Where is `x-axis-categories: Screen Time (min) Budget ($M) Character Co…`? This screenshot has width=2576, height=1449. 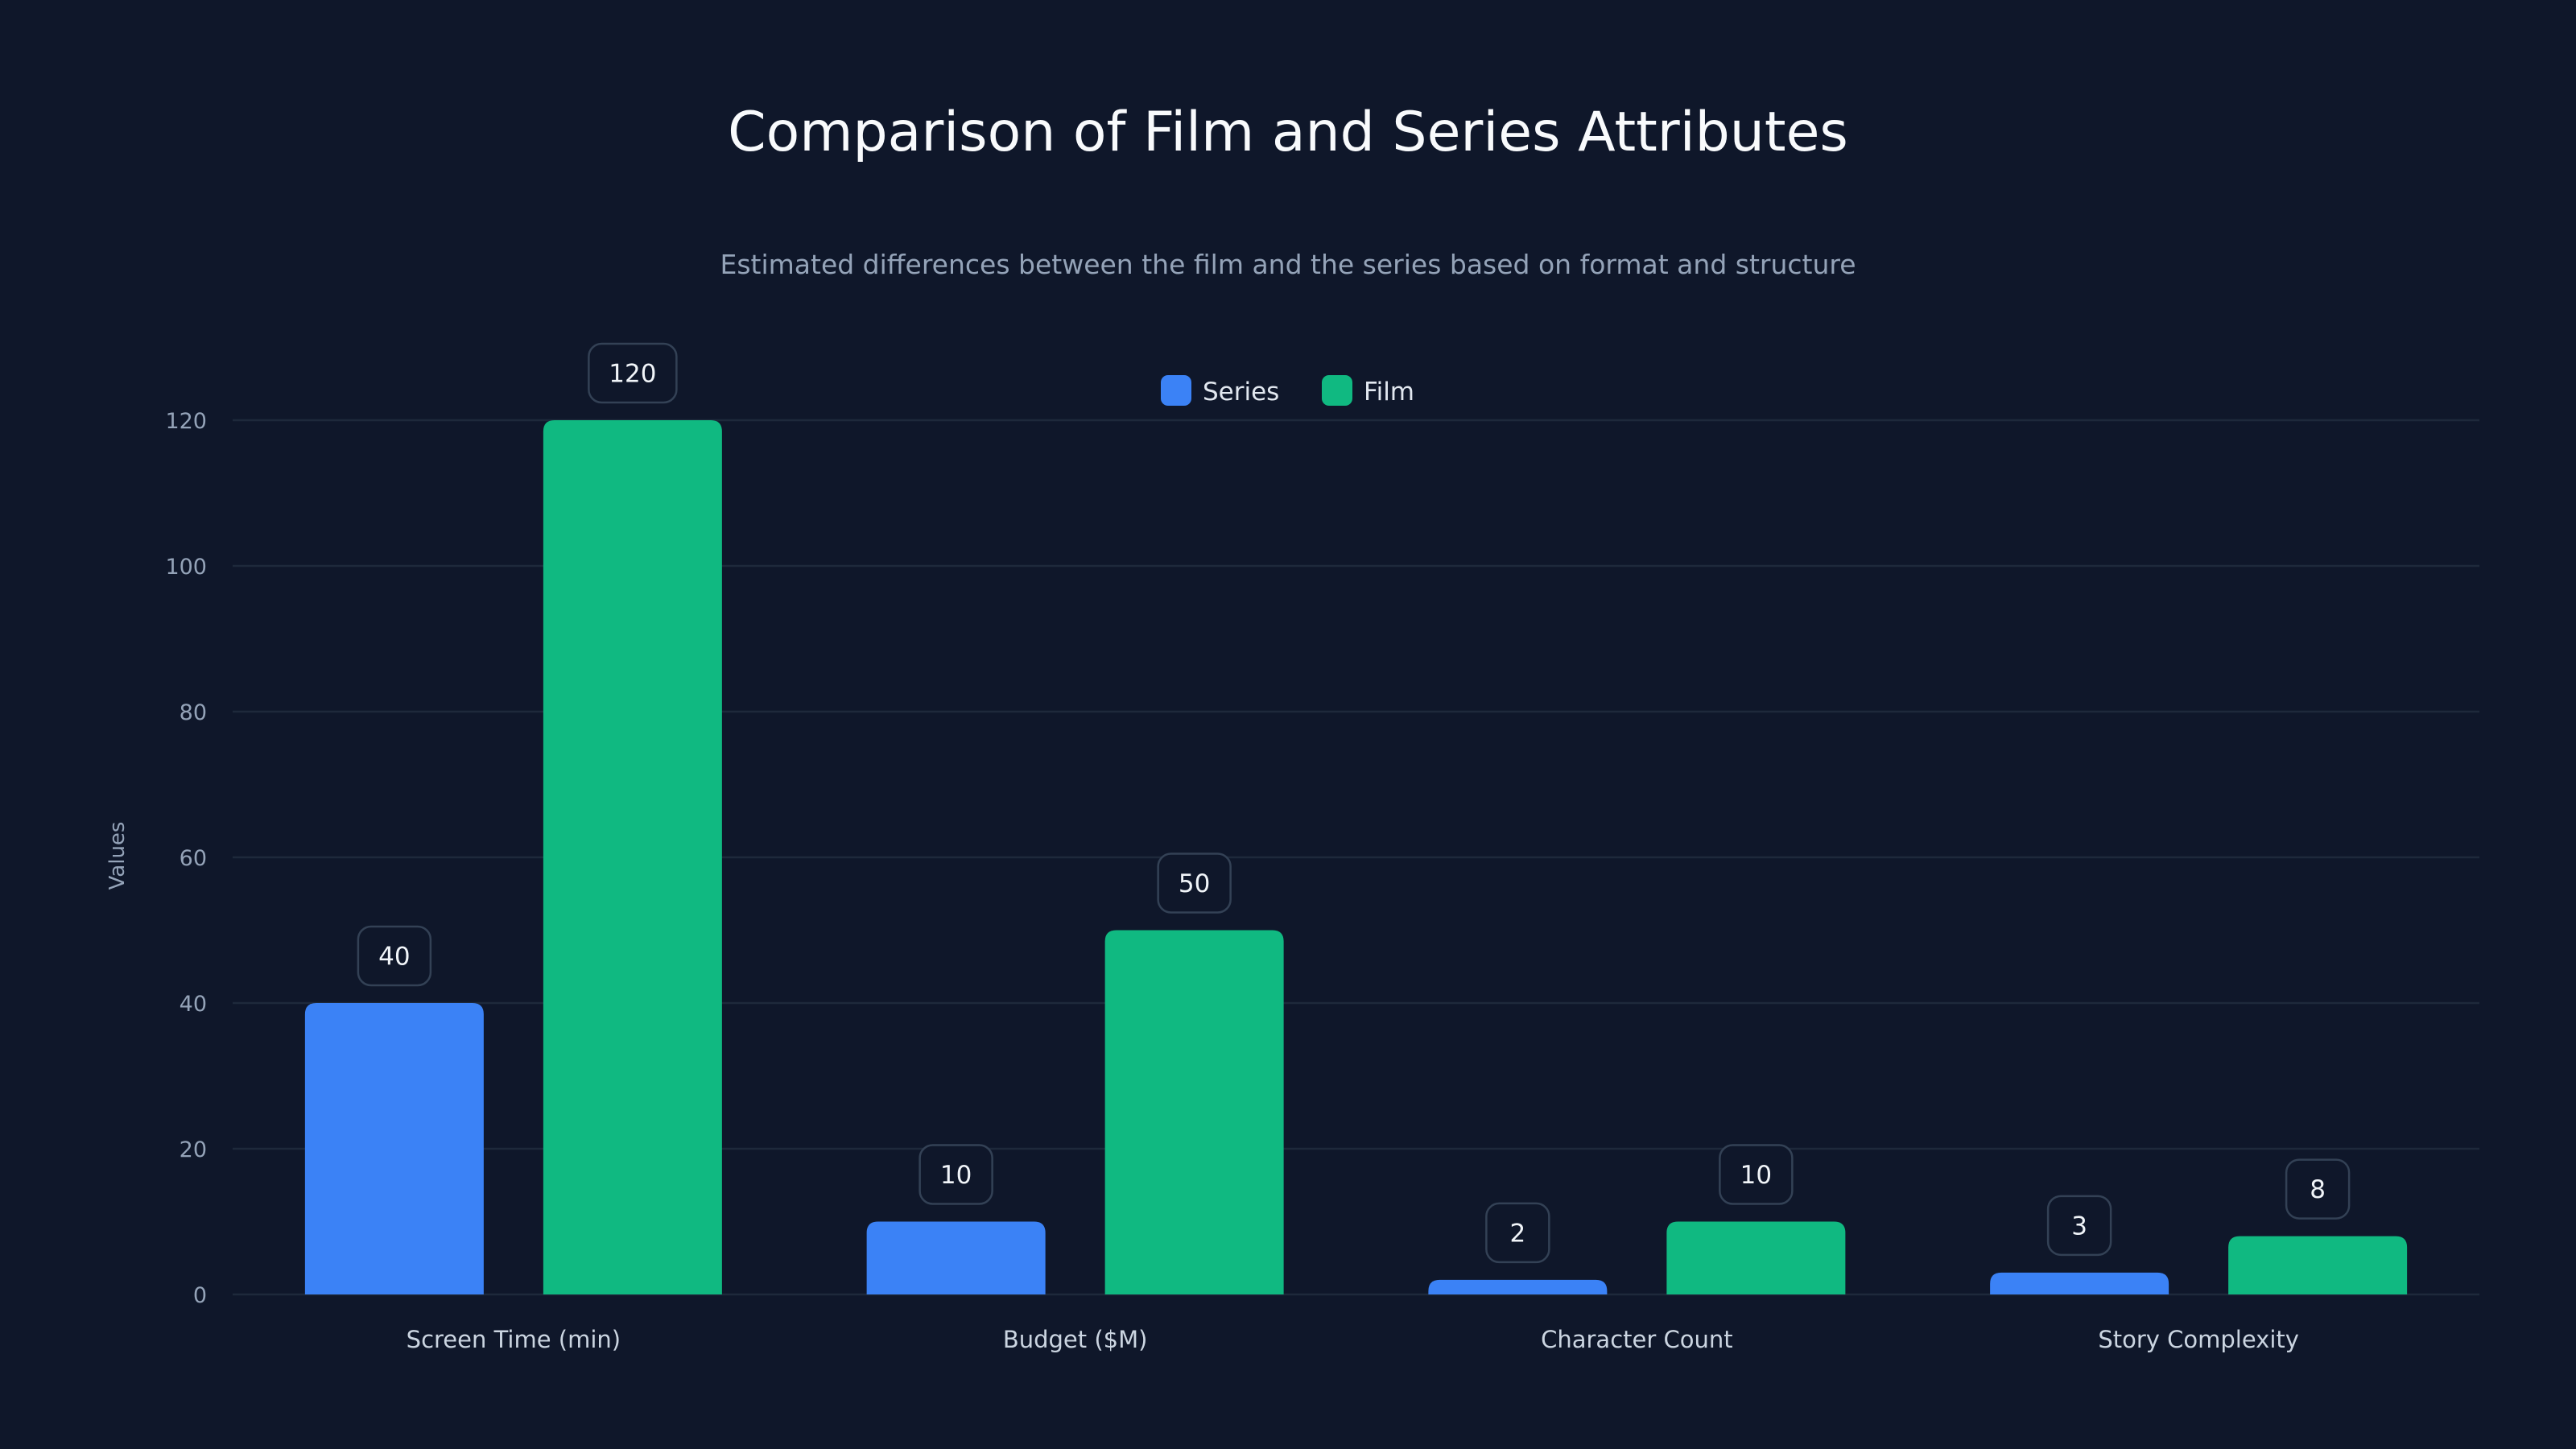
x-axis-categories: Screen Time (min) Budget ($M) Character Co… is located at coordinates (1353, 1339).